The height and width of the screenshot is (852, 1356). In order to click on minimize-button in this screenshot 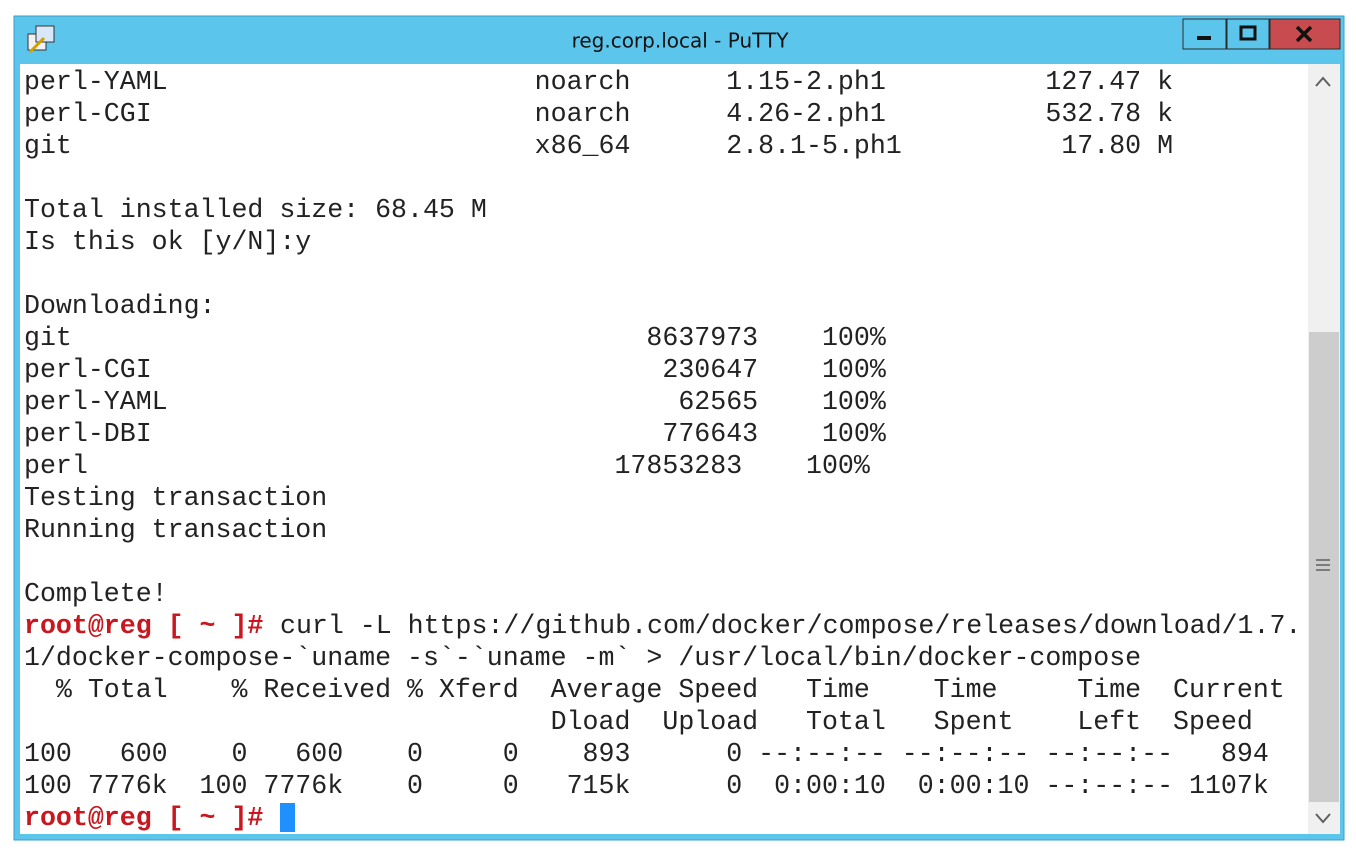, I will do `click(1204, 34)`.